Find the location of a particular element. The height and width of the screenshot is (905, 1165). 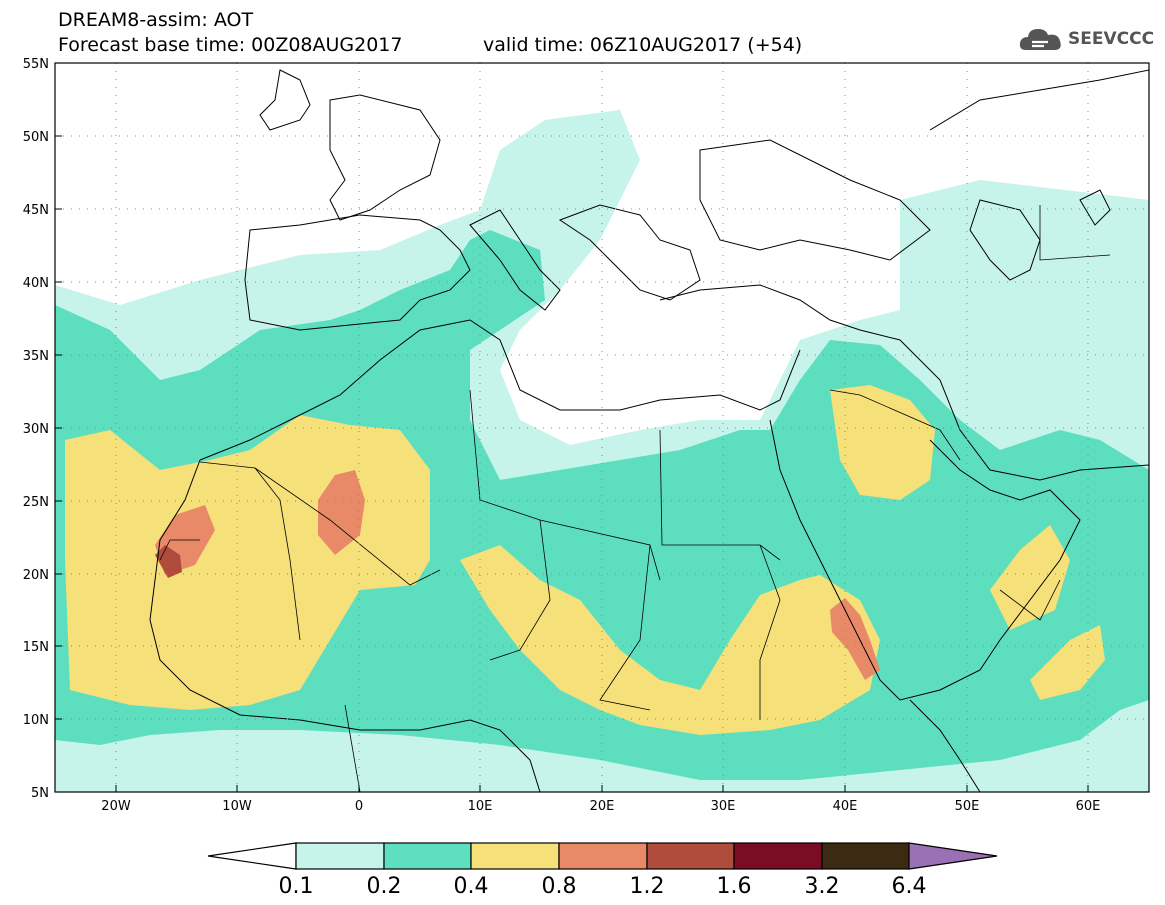

aot-band-0.4-east is located at coordinates (670, 640).